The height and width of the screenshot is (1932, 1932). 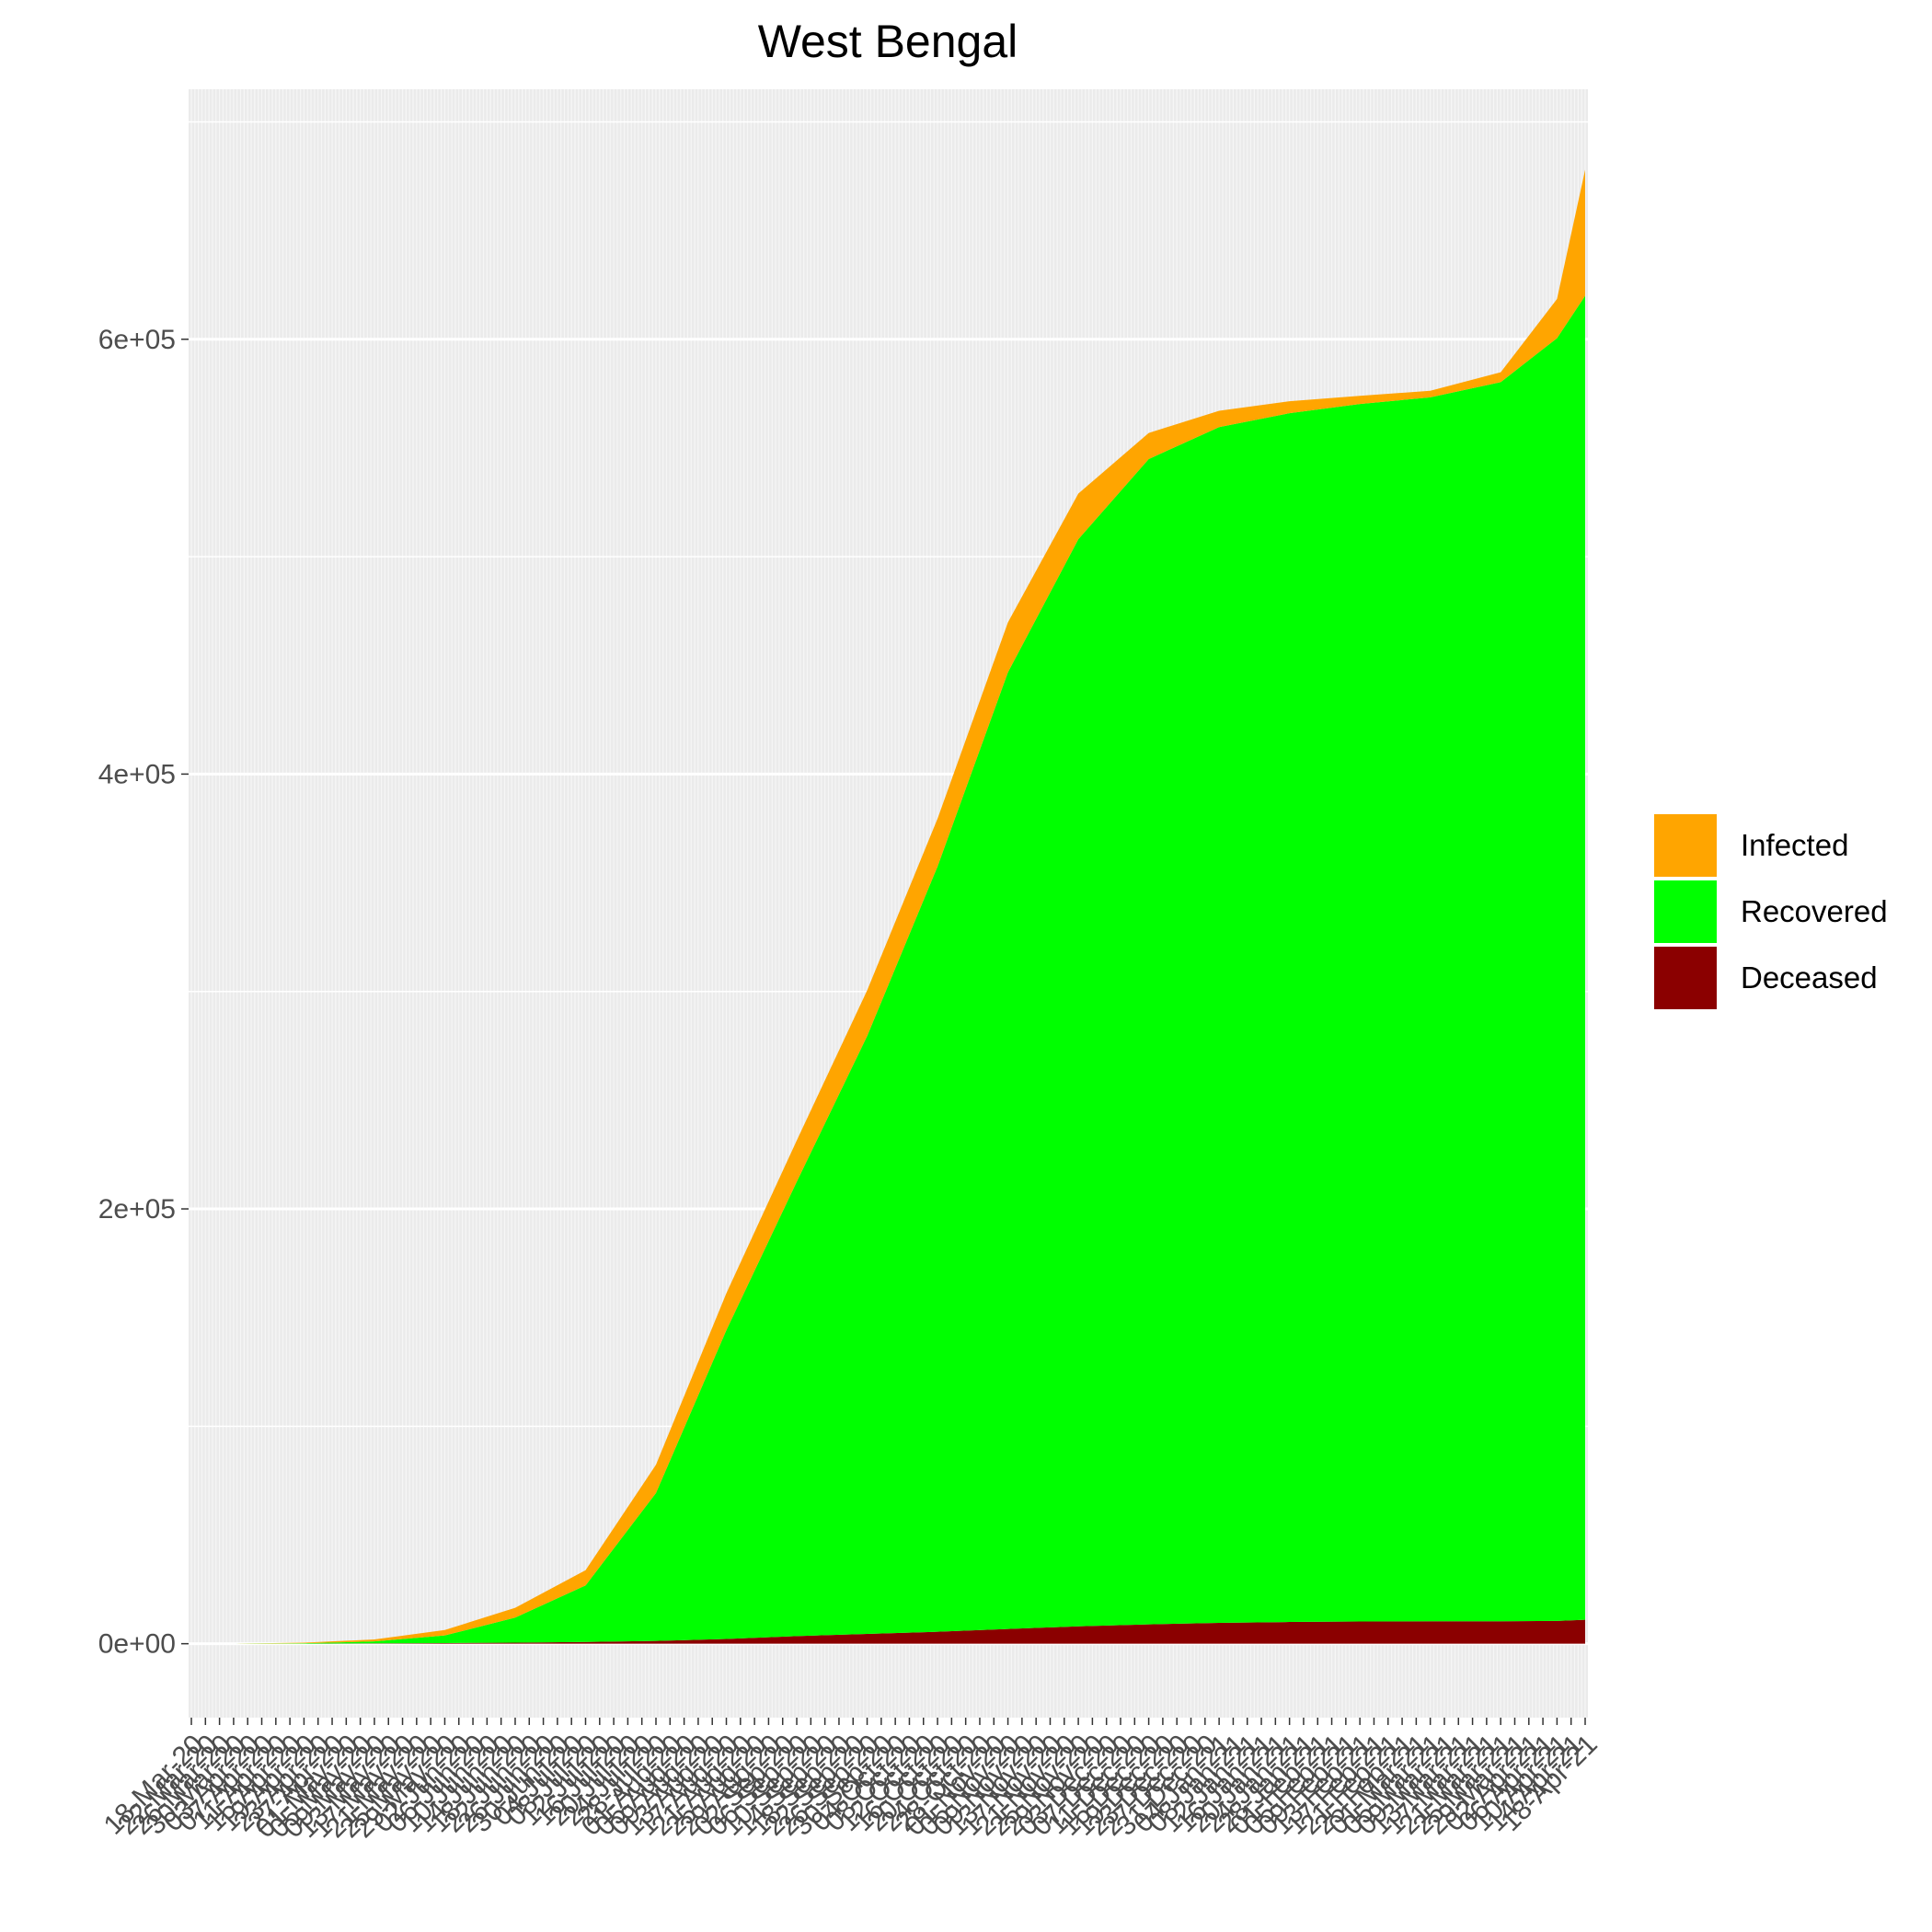 I want to click on y-tick-label: 4e+05, so click(x=137, y=774).